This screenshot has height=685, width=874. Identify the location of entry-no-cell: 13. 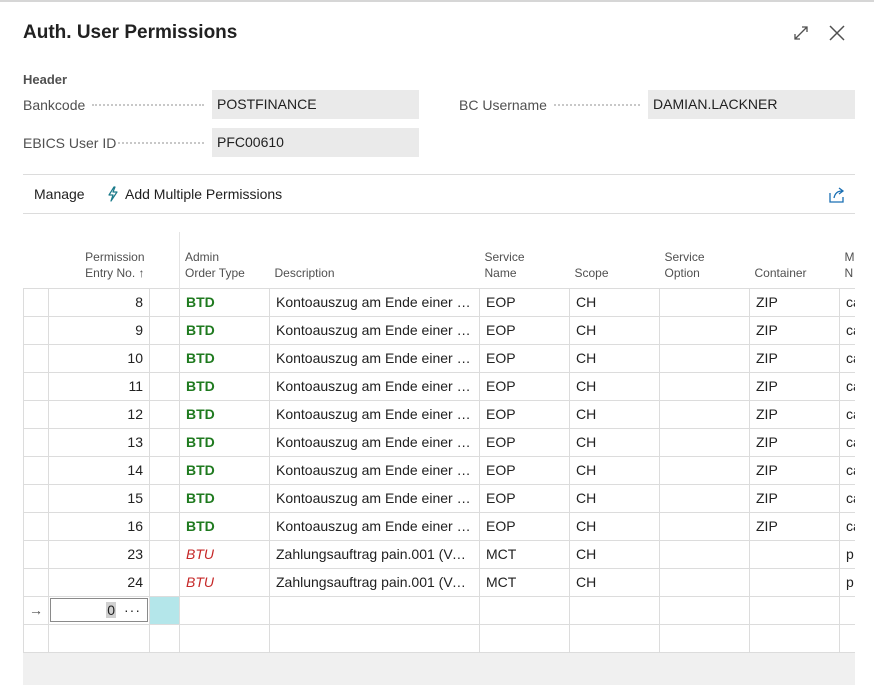
(99, 442).